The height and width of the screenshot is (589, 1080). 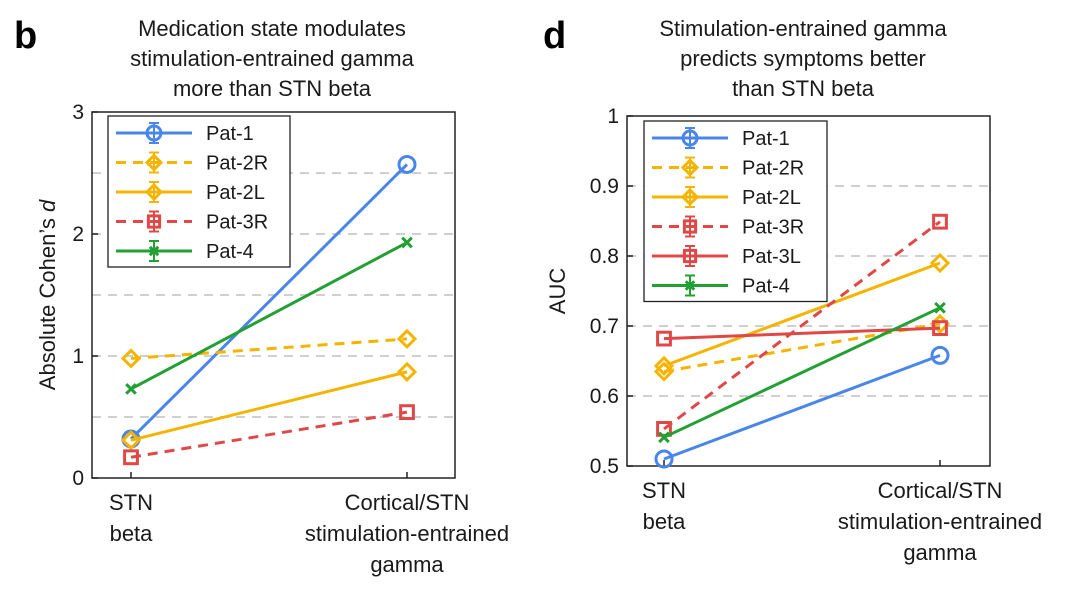 What do you see at coordinates (771, 257) in the screenshot?
I see `legend-label: Pat-3L` at bounding box center [771, 257].